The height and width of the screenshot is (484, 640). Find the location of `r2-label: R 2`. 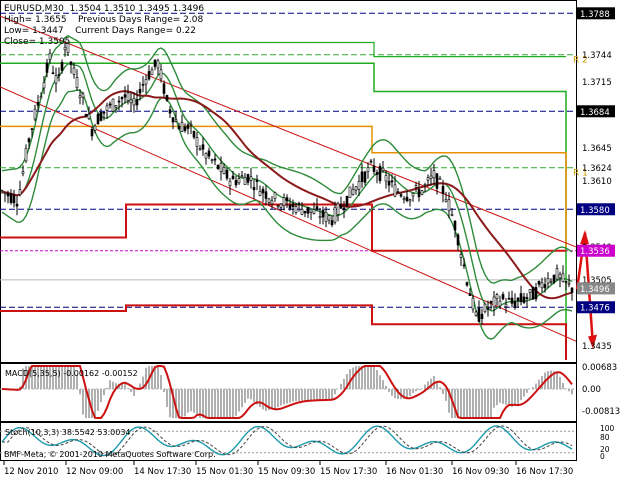

r2-label: R 2 is located at coordinates (580, 60).